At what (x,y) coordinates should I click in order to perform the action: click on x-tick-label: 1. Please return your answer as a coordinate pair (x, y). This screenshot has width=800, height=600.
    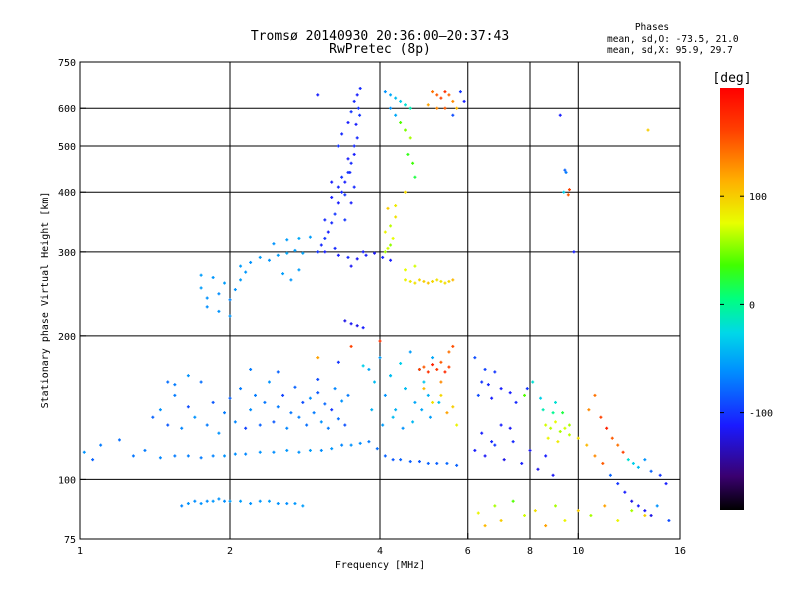
    Looking at the image, I should click on (80, 551).